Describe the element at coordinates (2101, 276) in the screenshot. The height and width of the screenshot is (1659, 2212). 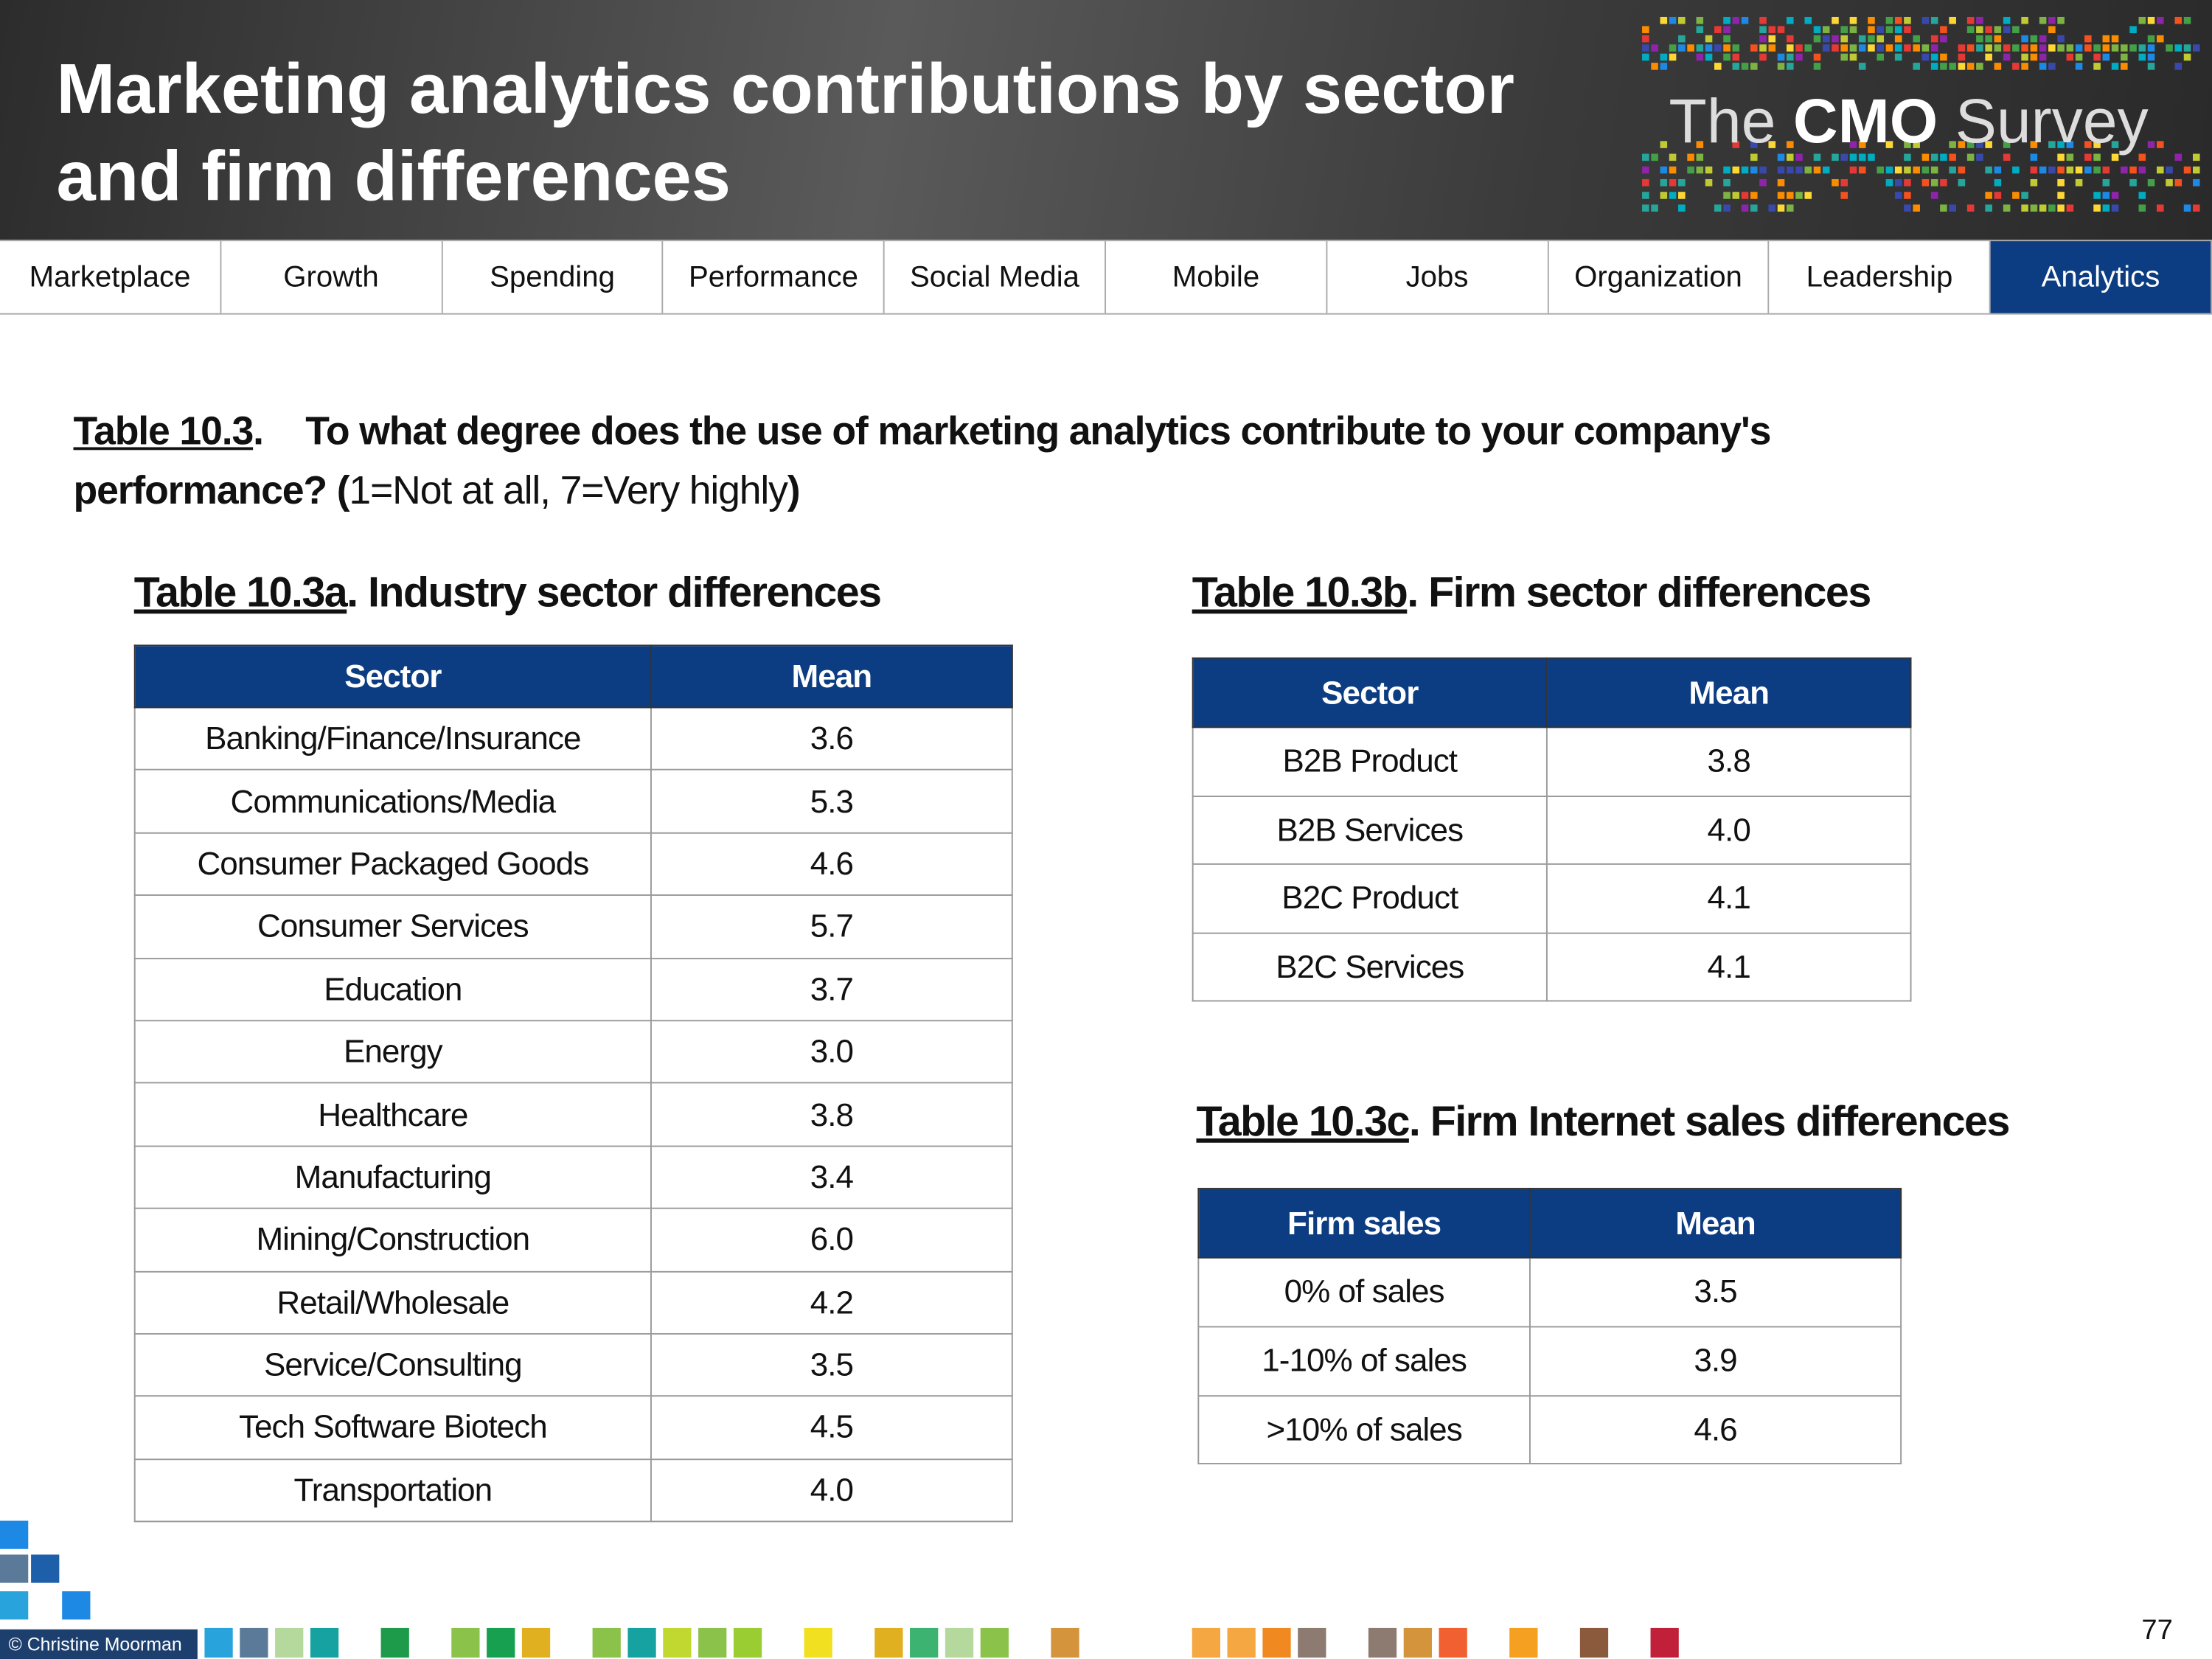
I see `nav-tab: Analytics` at that location.